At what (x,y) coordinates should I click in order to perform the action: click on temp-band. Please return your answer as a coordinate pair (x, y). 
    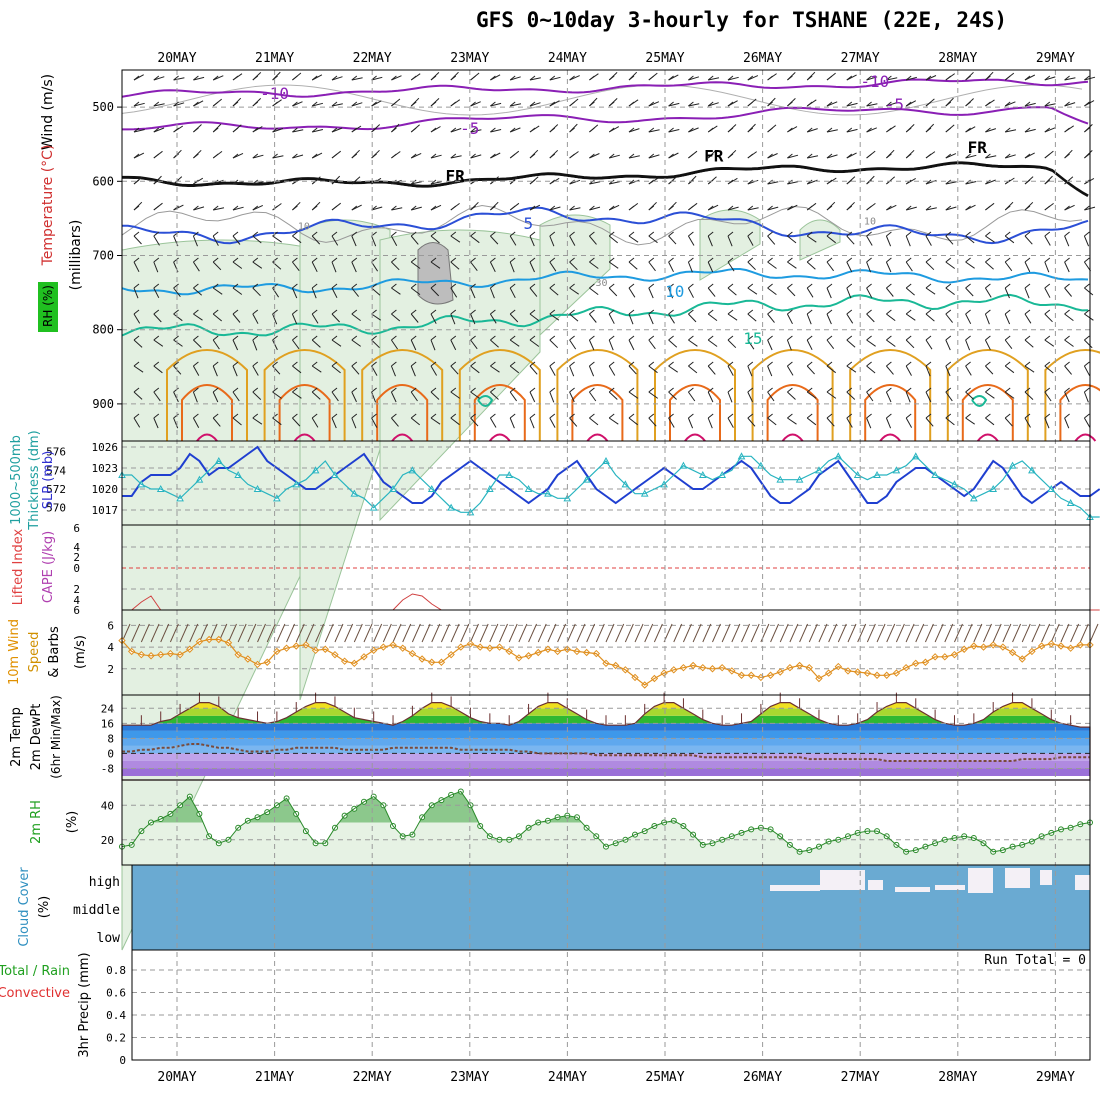
    Looking at the image, I should click on (606, 697).